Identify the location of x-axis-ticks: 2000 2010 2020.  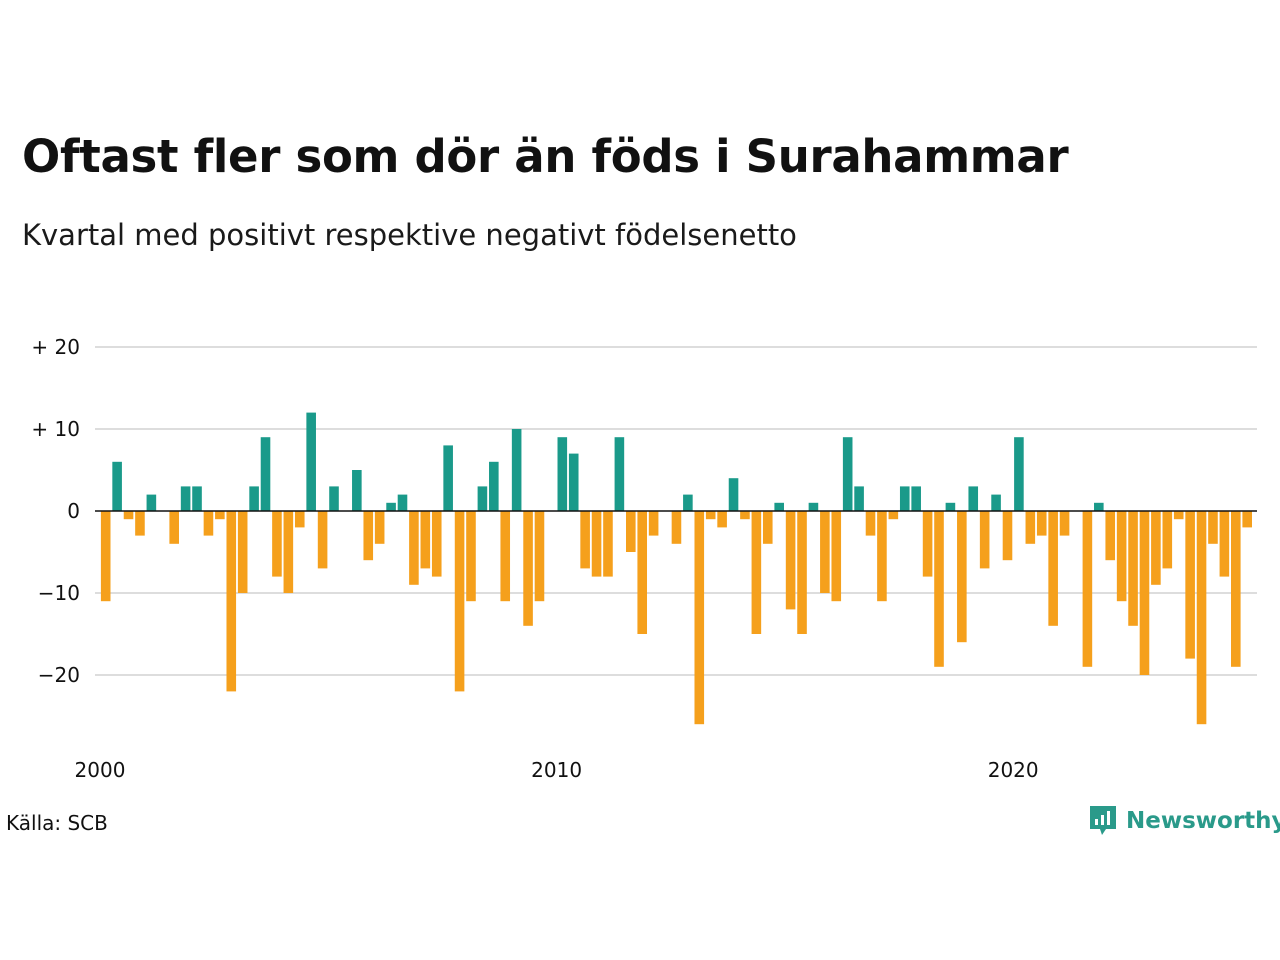
(557, 770).